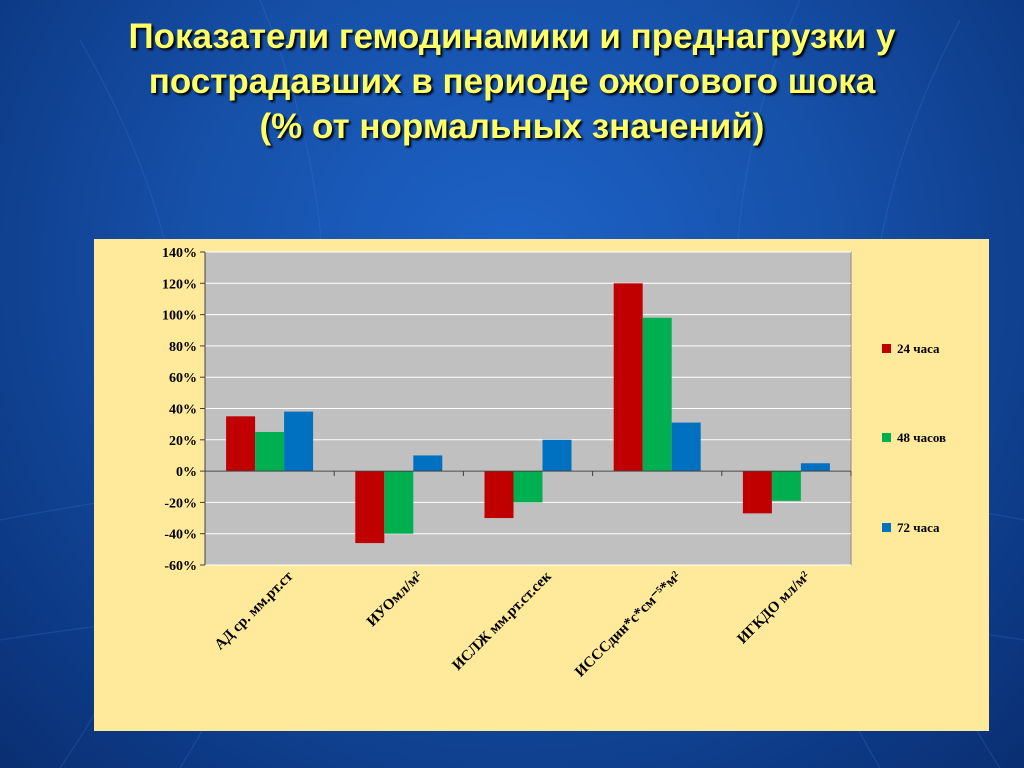  I want to click on legend-label: 72 часа, so click(918, 527).